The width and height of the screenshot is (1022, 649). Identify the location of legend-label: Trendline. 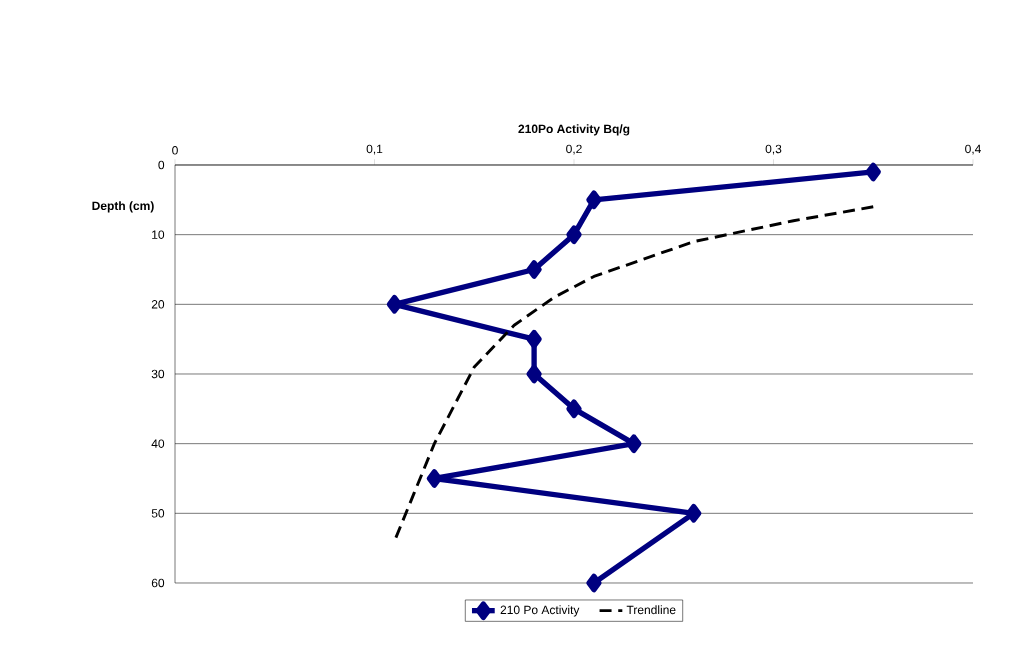
(651, 610).